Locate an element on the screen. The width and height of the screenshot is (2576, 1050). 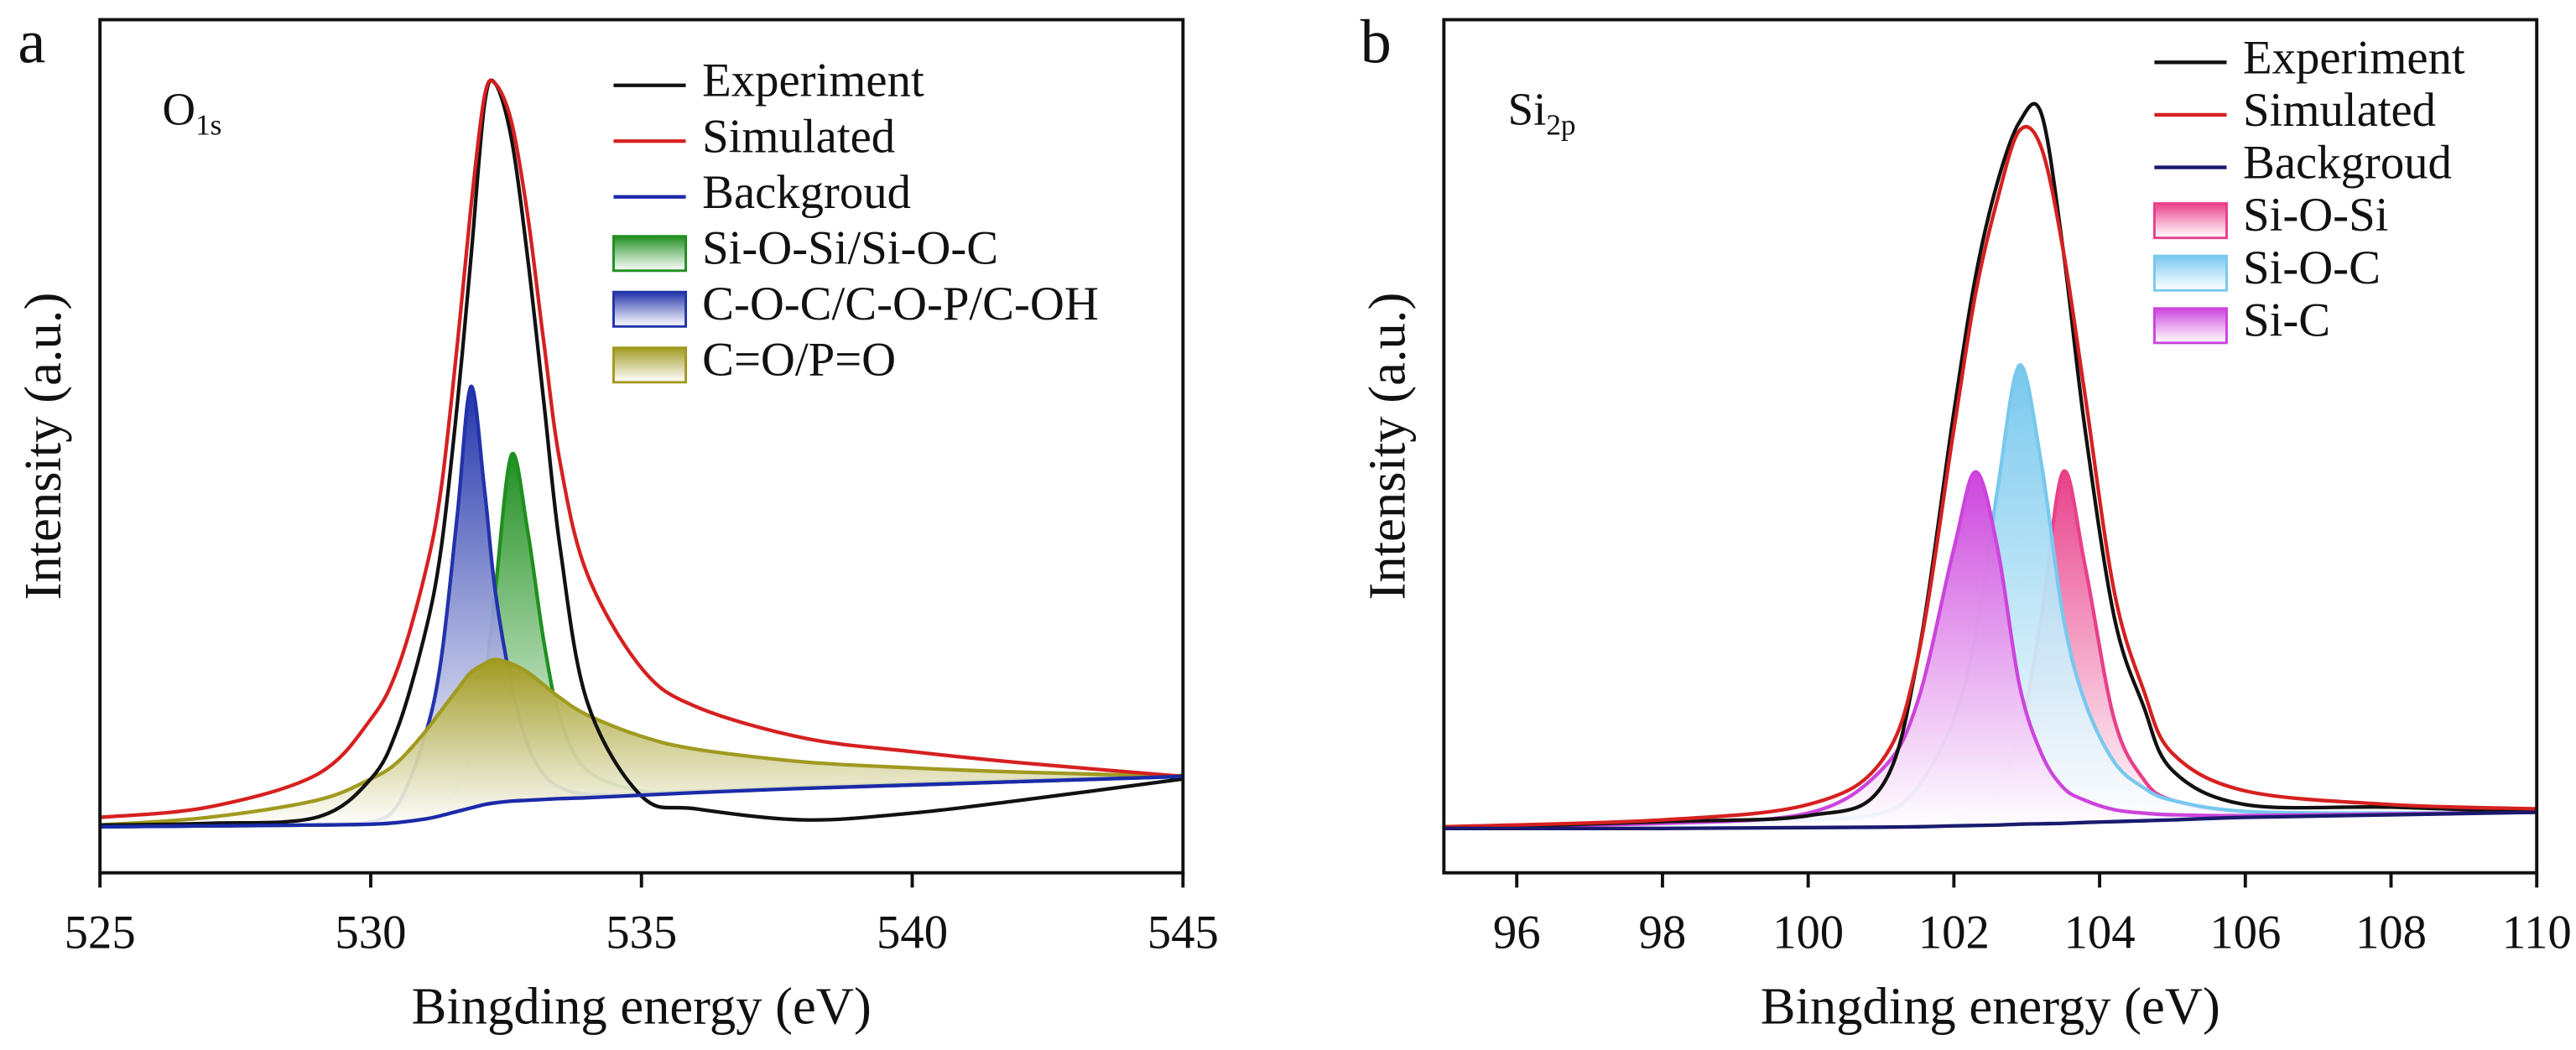
legend-label: C-O-C/C-O-P/C-OH is located at coordinates (900, 304).